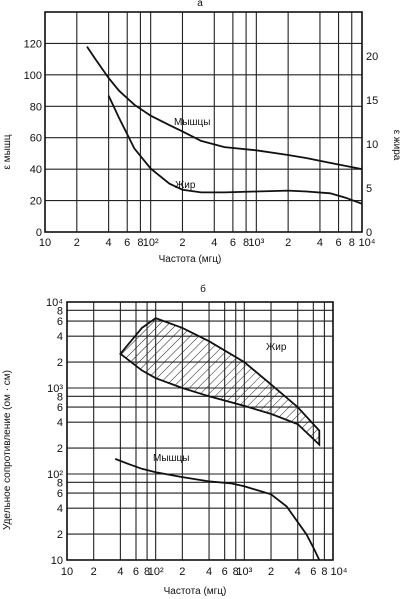  I want to click on panel-a-x-ticks: 10 2 4 6 8 10² 2 4 6 8 10³ 2 4 6 8 10⁴, so click(207, 243).